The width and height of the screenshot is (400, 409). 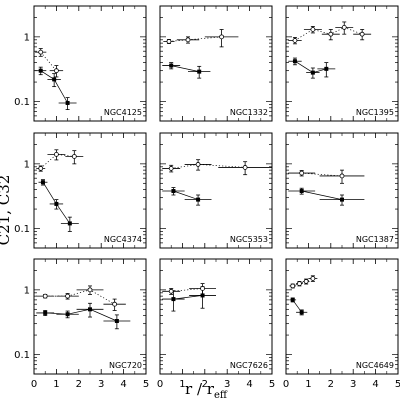 I want to click on galaxy-label: NGC1332, so click(x=249, y=112).